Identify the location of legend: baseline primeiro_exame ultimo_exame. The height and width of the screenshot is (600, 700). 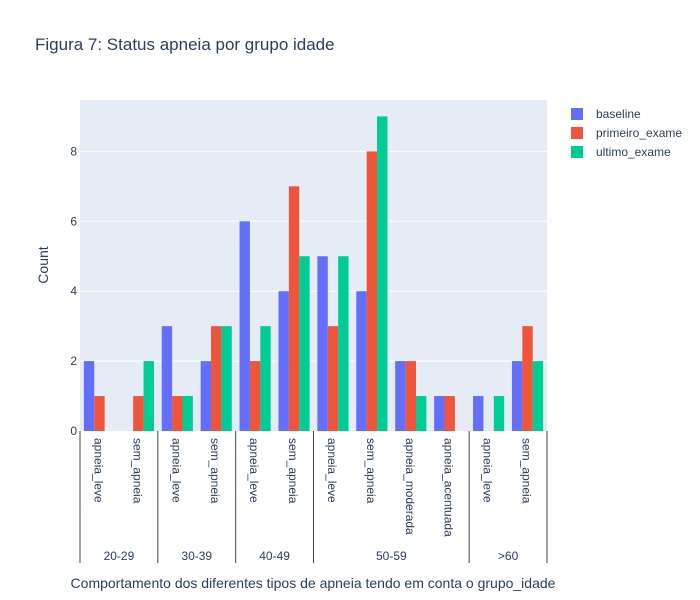
(626, 133).